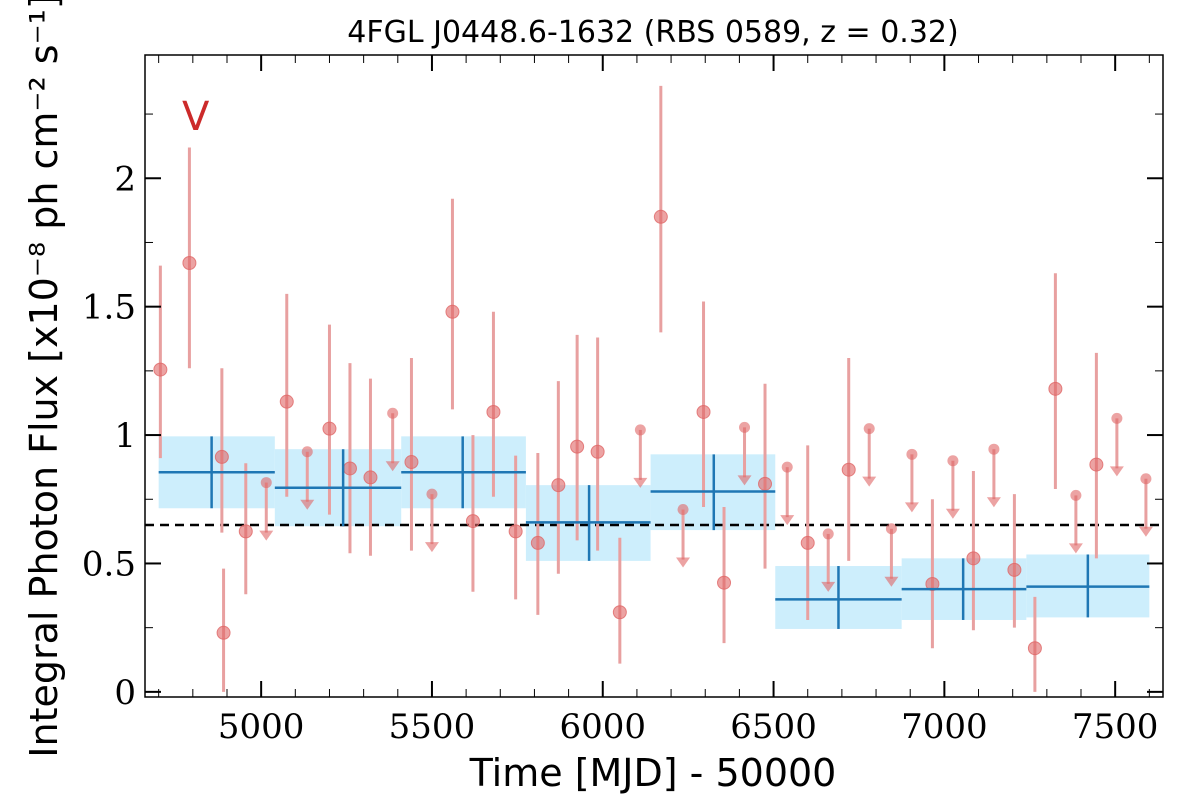 This screenshot has height=800, width=1200. Describe the element at coordinates (1115, 727) in the screenshot. I see `x-tick-label: 7500` at that location.